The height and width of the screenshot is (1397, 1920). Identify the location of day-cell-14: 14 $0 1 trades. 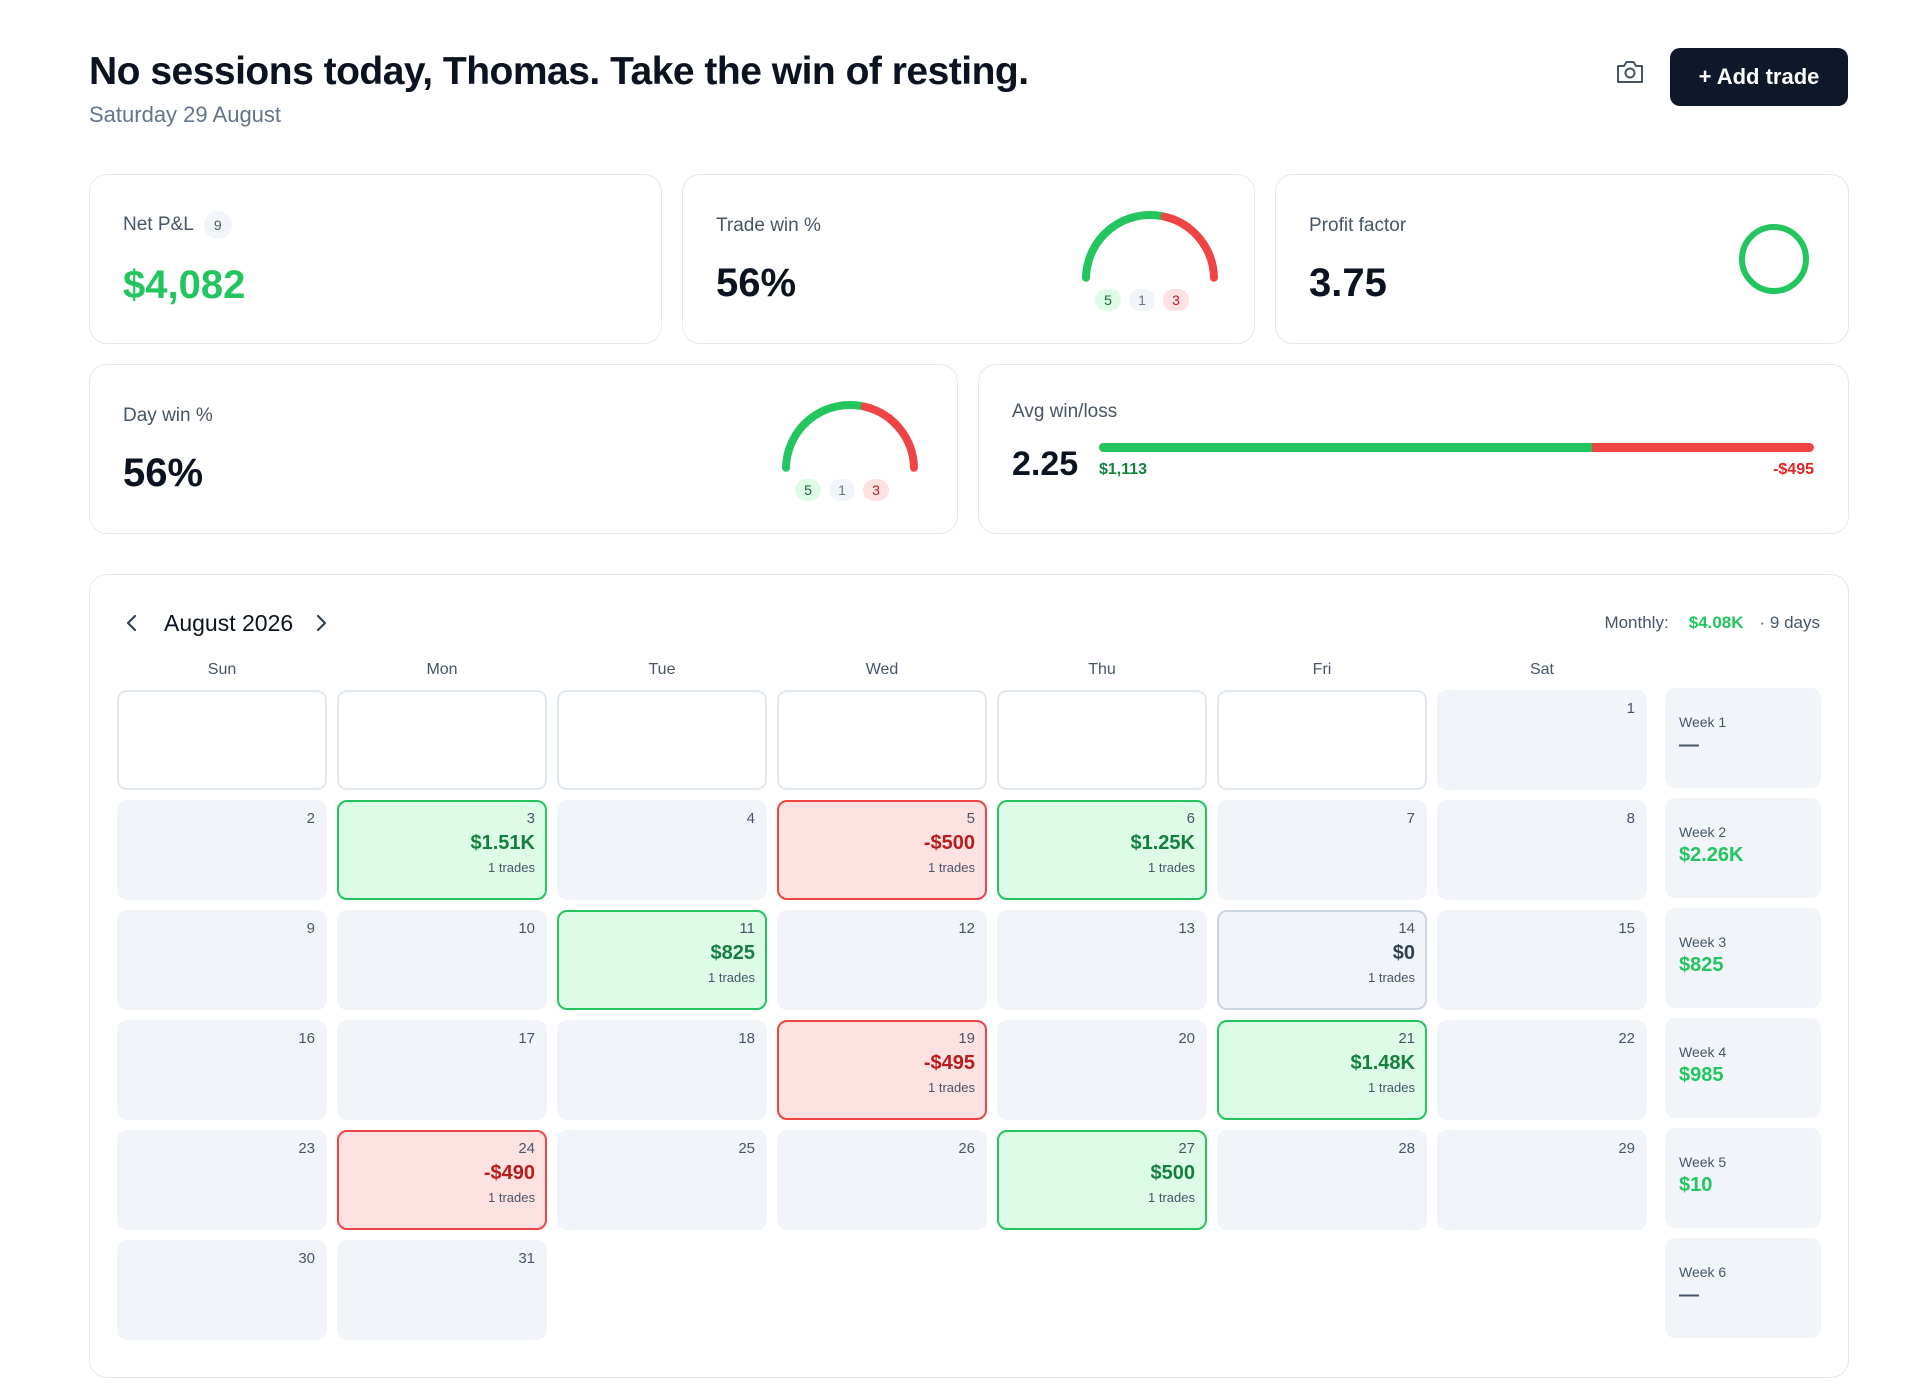
(1322, 960).